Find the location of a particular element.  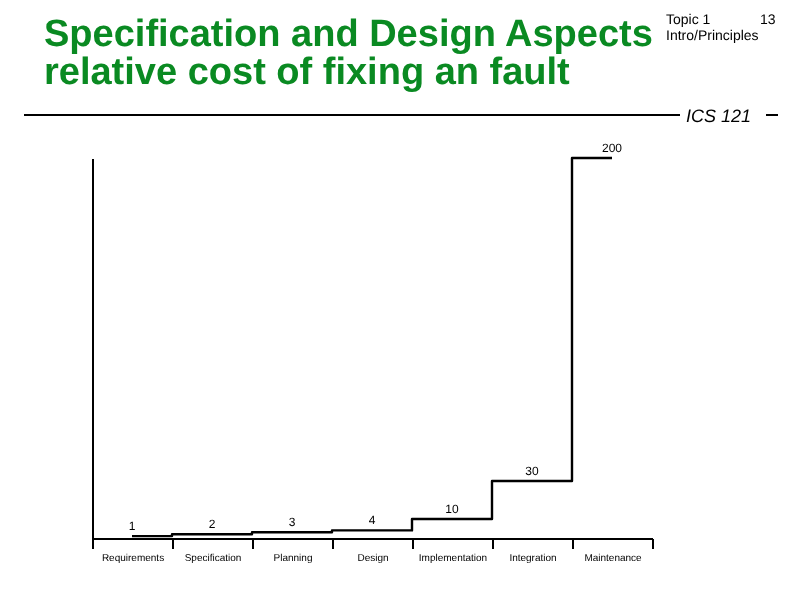

chart-title: Specification and Design Aspects is located at coordinates (348, 35).